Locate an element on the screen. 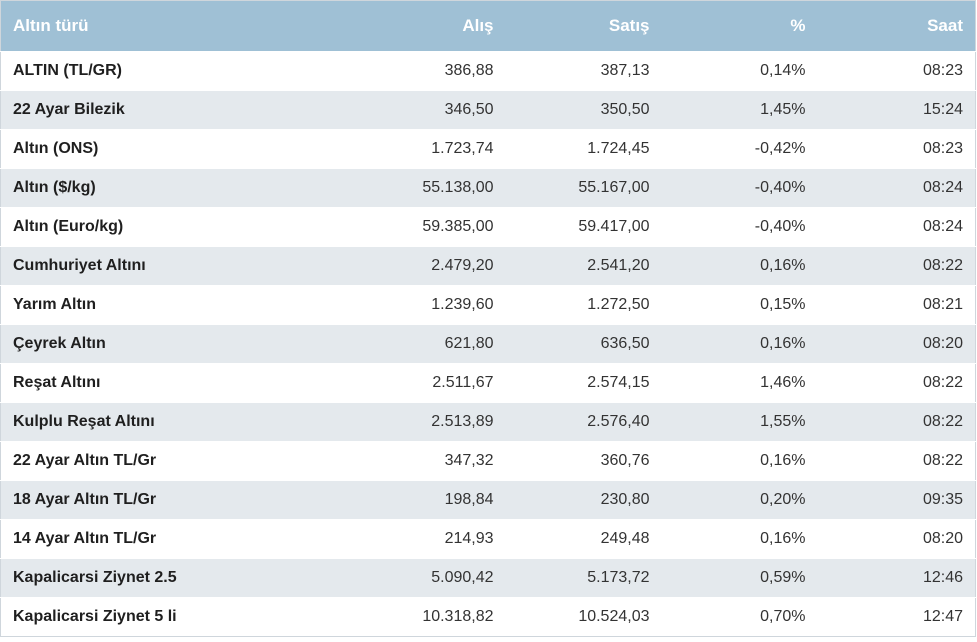 The image size is (977, 642). cell-buy-price: 1.723,74 is located at coordinates (462, 148).